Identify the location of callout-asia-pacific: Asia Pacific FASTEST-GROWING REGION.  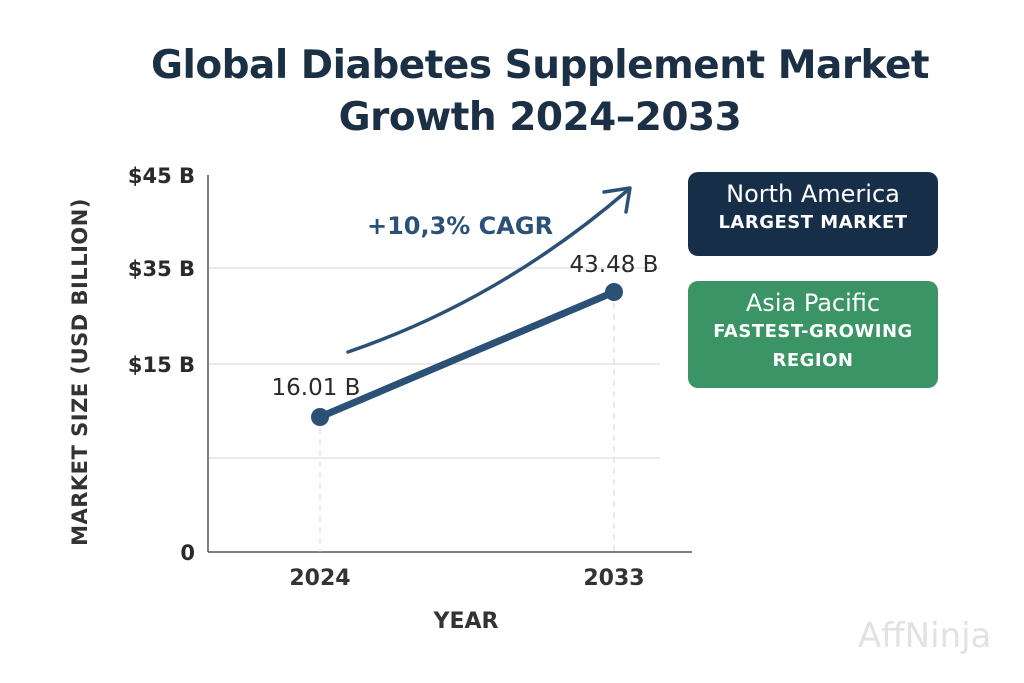
(813, 334).